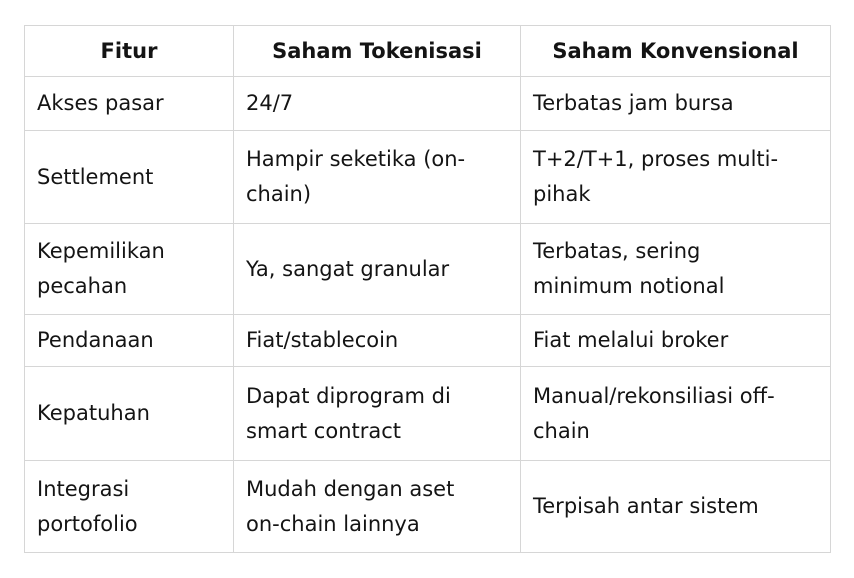  Describe the element at coordinates (675, 51) in the screenshot. I see `column-header-saham-konvensional: Saham Konvensional` at that location.